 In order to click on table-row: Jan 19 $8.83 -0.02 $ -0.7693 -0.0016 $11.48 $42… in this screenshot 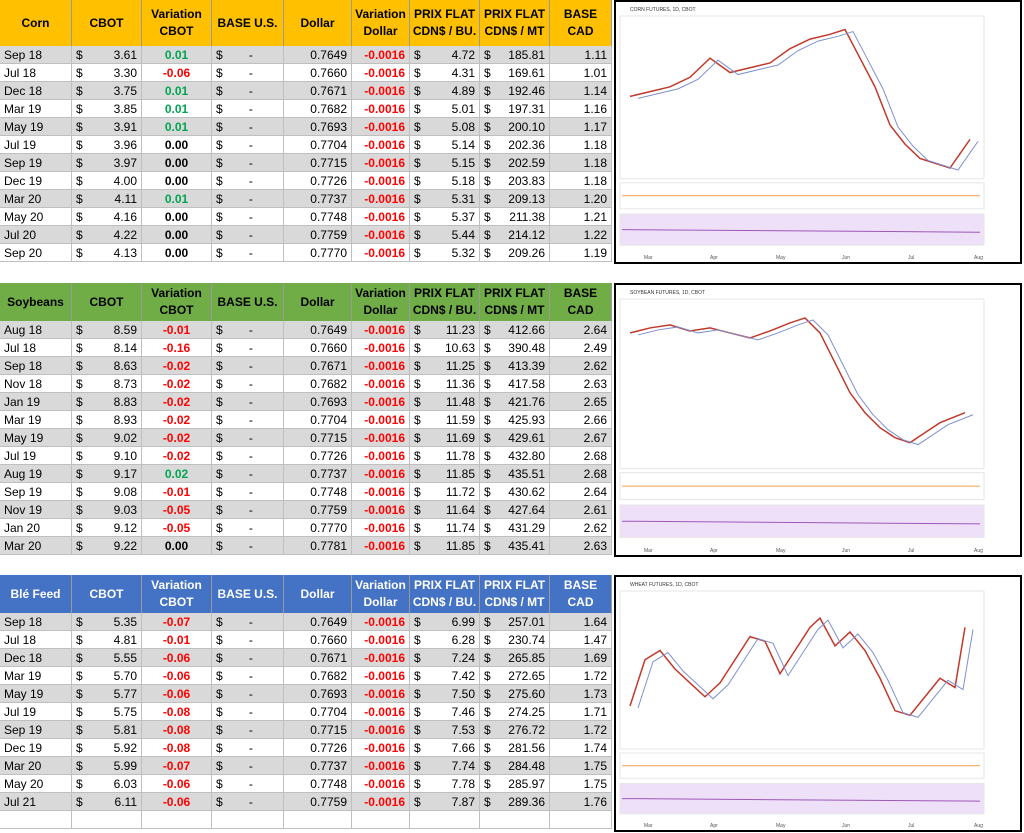, I will do `click(306, 402)`.